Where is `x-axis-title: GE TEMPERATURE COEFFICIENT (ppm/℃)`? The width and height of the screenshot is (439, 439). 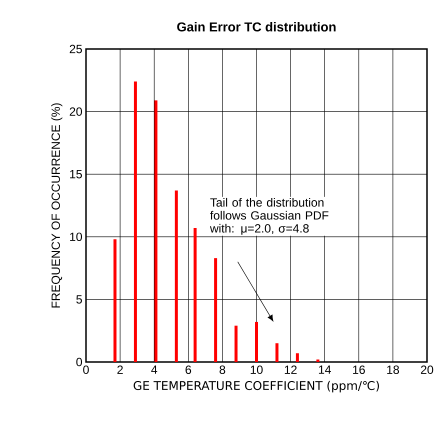
x-axis-title: GE TEMPERATURE COEFFICIENT (ppm/℃) is located at coordinates (256, 386).